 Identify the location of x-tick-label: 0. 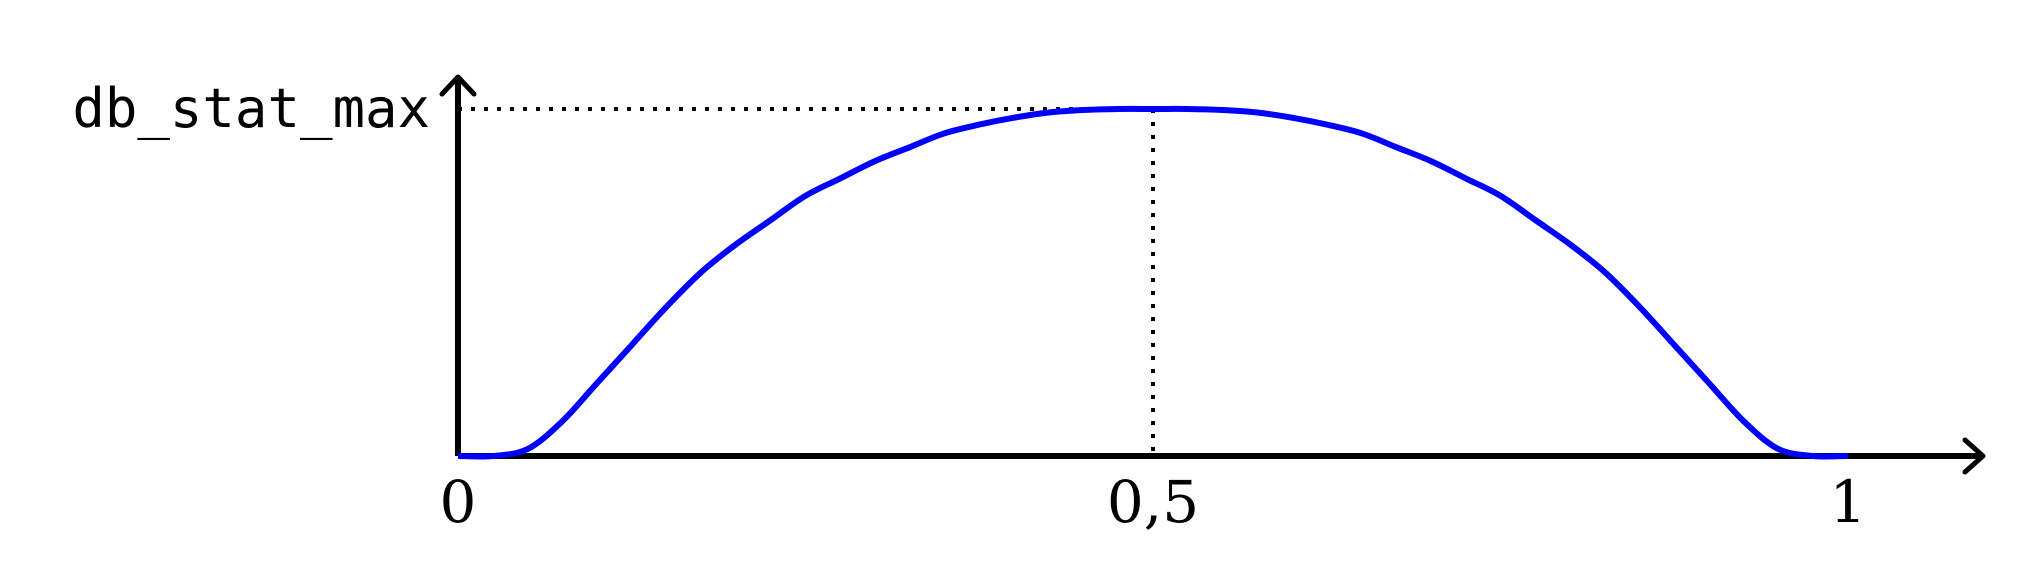
(458, 502).